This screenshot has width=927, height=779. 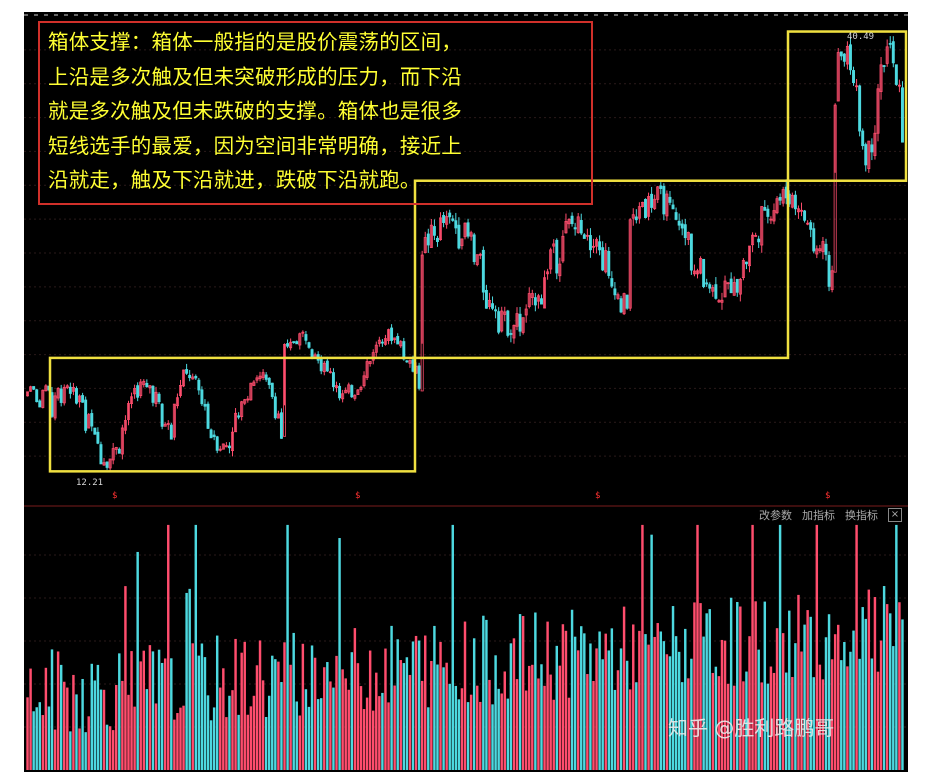 What do you see at coordinates (861, 515) in the screenshot?
I see `switch-indicator-button: 换指标` at bounding box center [861, 515].